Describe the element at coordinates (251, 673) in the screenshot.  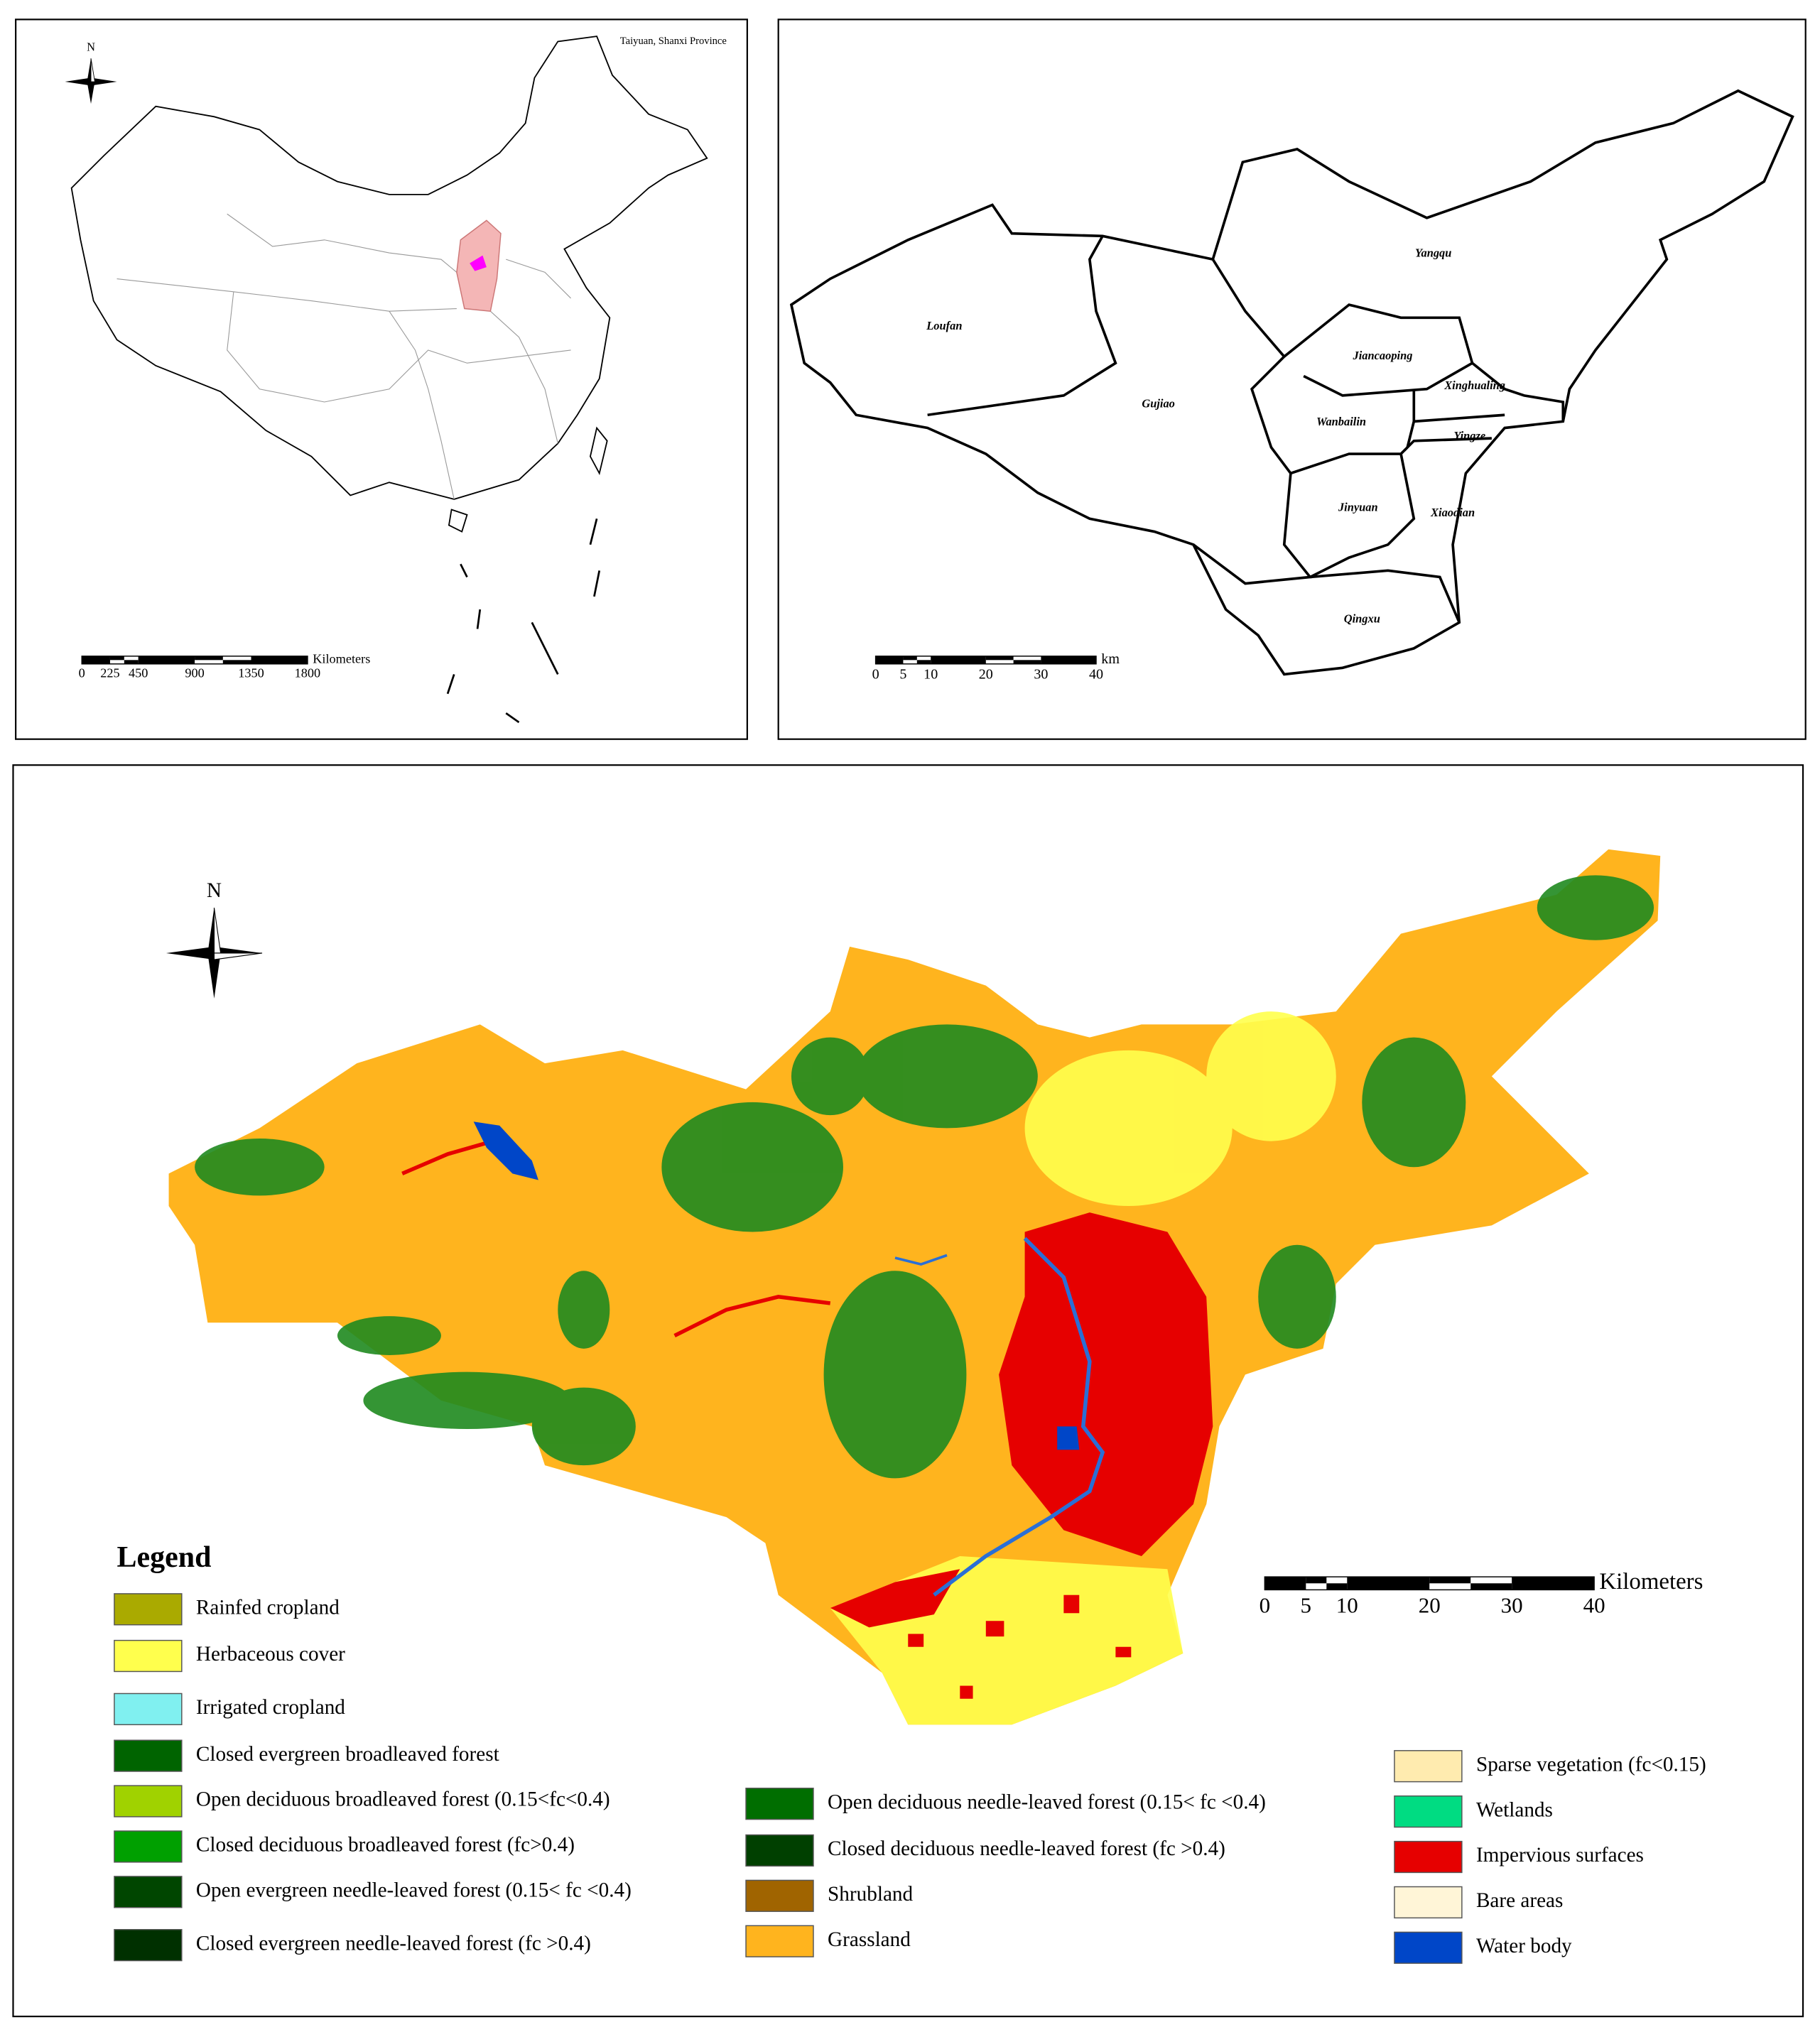
I see `scale-label: 1350` at that location.